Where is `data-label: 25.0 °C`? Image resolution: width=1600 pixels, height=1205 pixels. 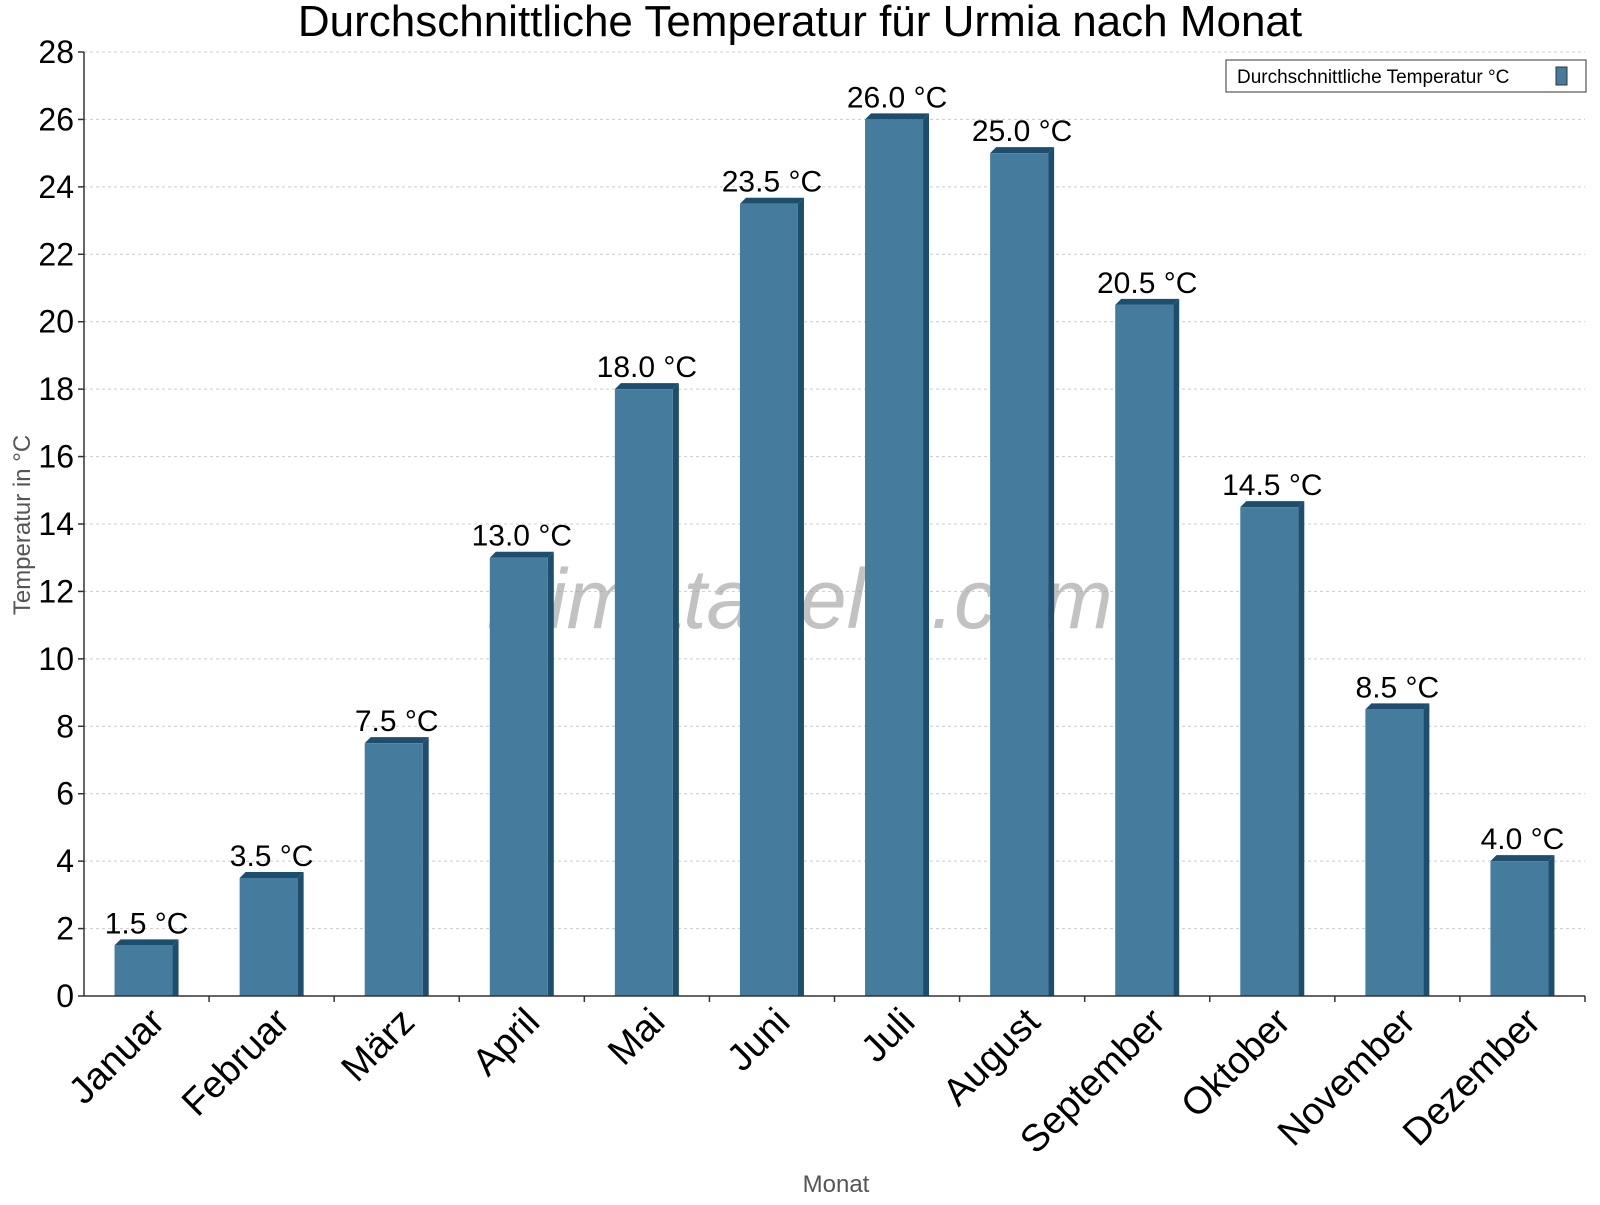 data-label: 25.0 °C is located at coordinates (1022, 131).